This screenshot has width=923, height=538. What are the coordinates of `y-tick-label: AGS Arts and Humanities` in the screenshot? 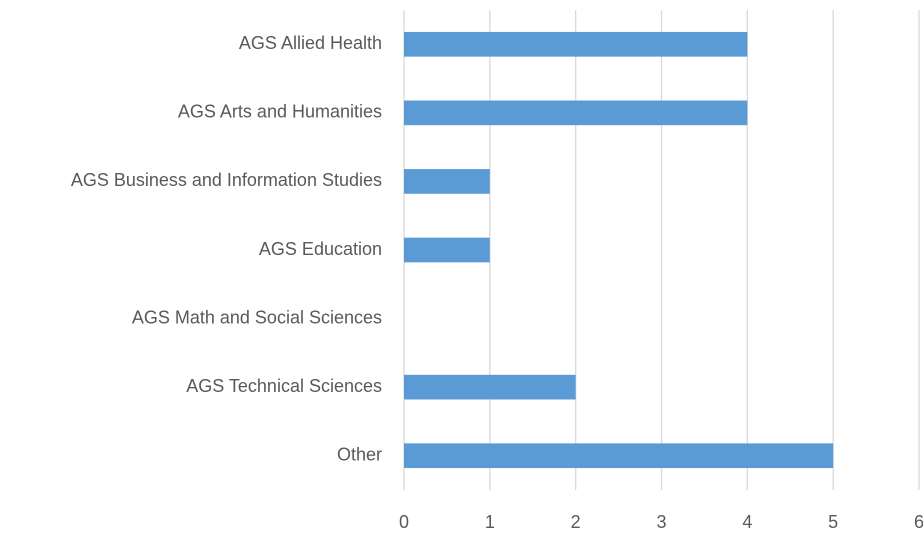 It's located at (280, 112).